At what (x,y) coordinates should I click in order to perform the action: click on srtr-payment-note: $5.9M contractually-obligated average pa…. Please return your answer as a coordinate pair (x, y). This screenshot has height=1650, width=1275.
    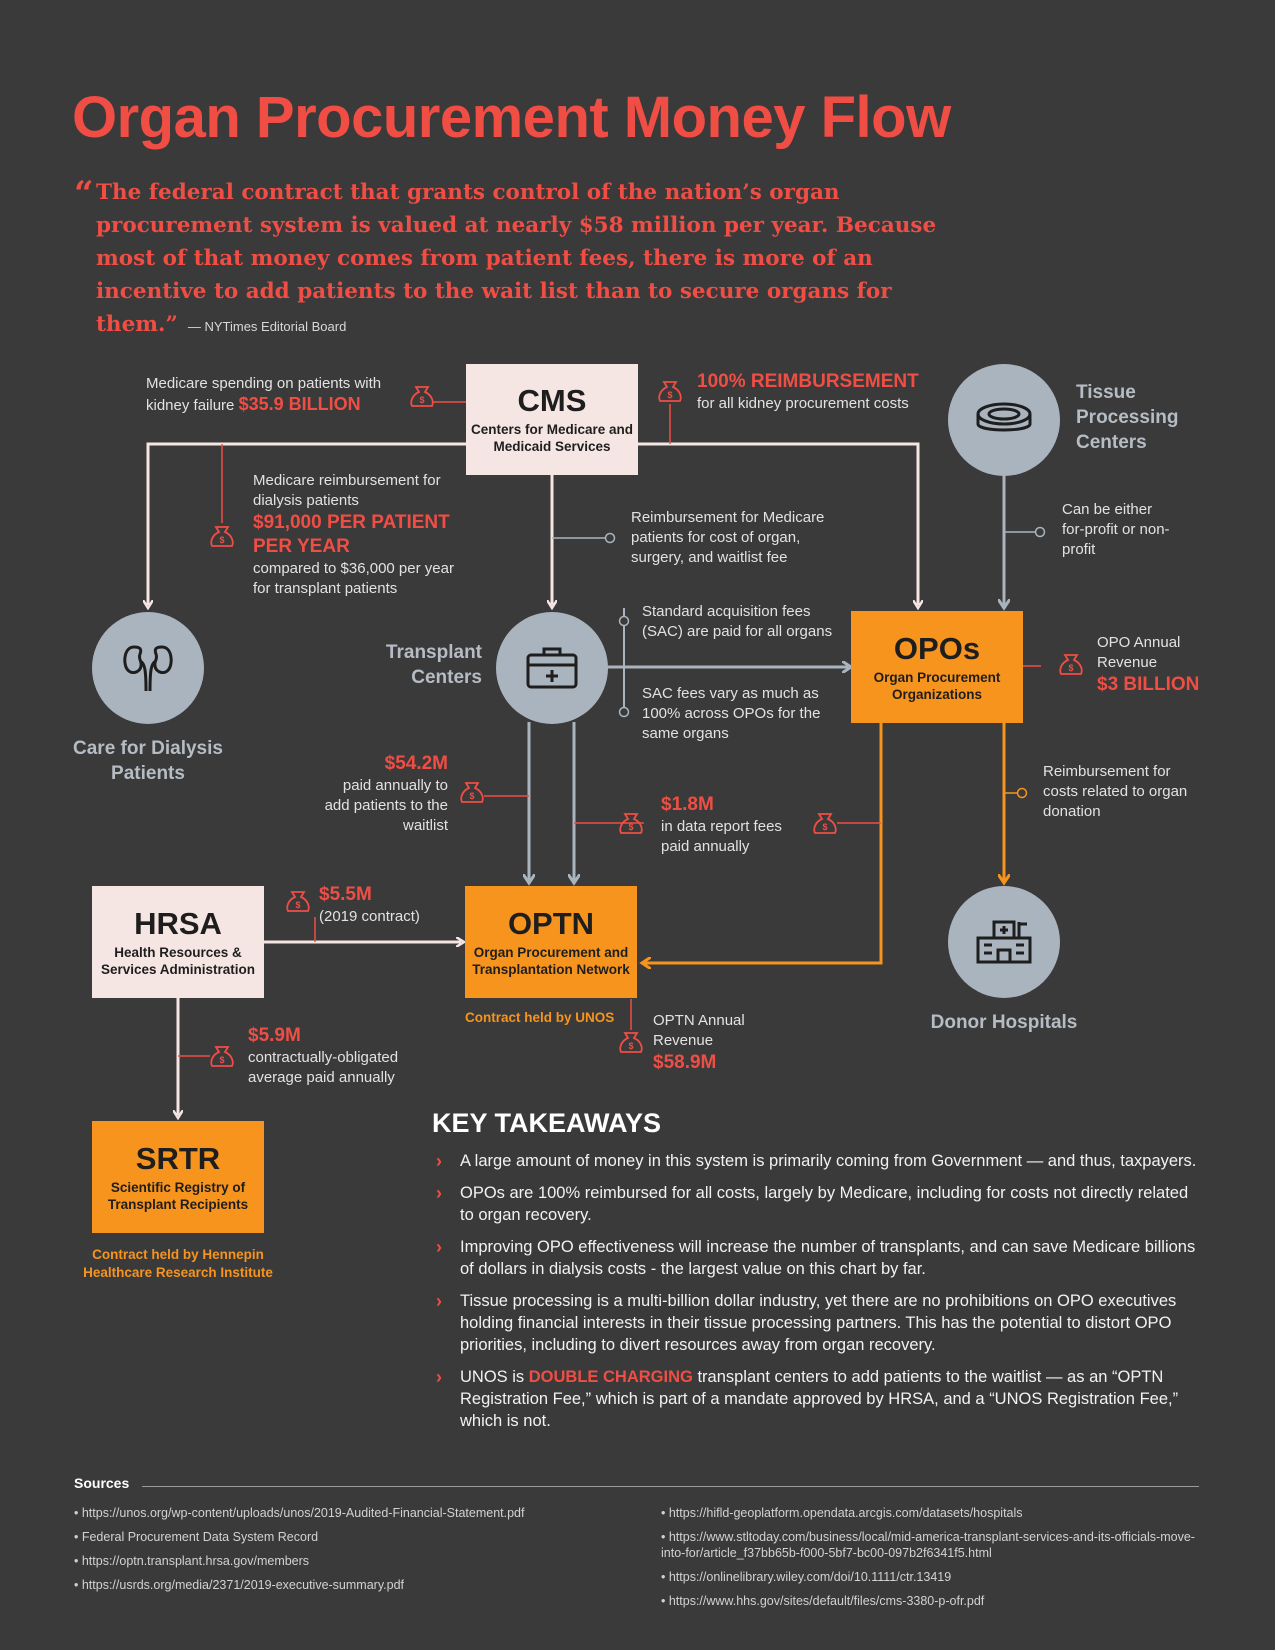
    Looking at the image, I should click on (343, 1056).